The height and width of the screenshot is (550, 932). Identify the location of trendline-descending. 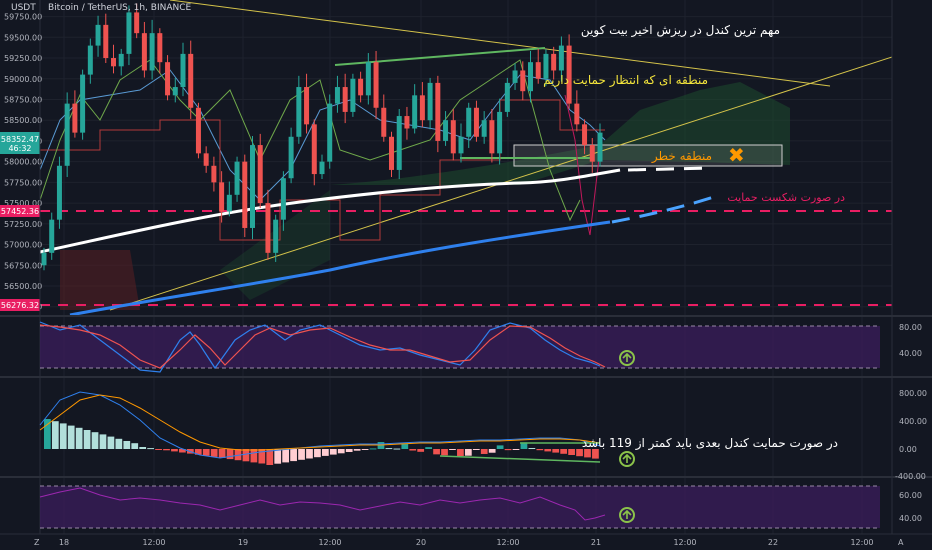
(500, 43).